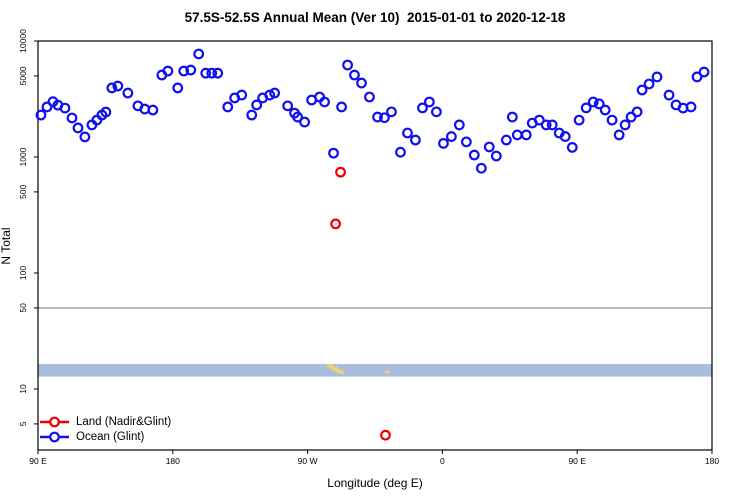  Describe the element at coordinates (23, 308) in the screenshot. I see `y-tick-label: 50` at that location.